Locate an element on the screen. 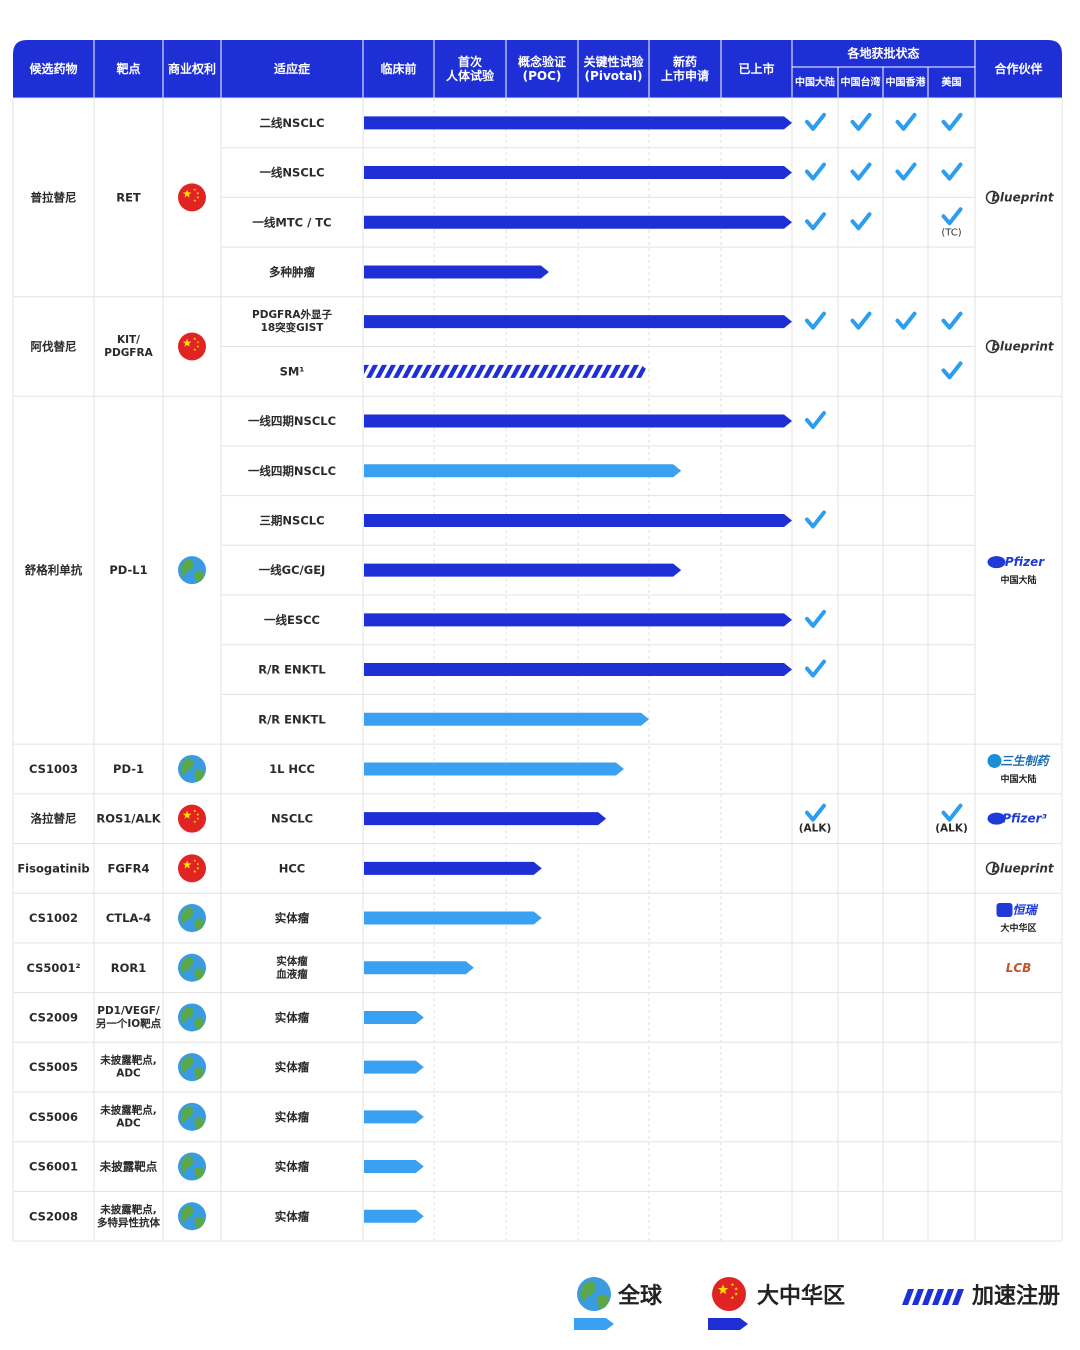 Image resolution: width=1080 pixels, height=1350 pixels. drug-name: CS6001 is located at coordinates (53, 1166).